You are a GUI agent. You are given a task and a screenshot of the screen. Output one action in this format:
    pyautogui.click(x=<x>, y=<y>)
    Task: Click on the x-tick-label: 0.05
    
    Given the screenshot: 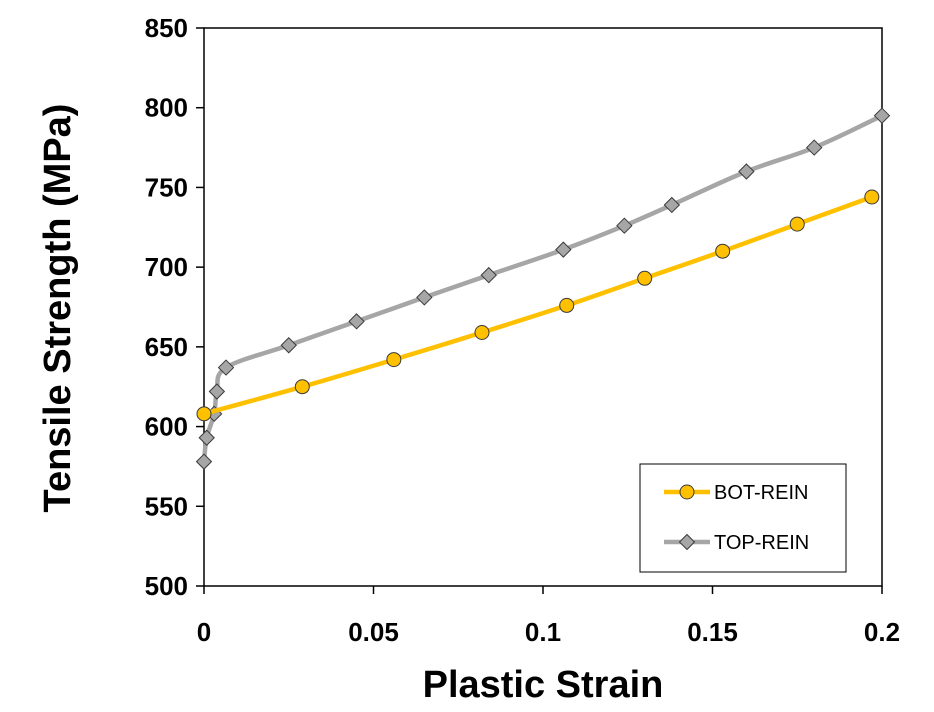 What is the action you would take?
    pyautogui.click(x=373, y=632)
    